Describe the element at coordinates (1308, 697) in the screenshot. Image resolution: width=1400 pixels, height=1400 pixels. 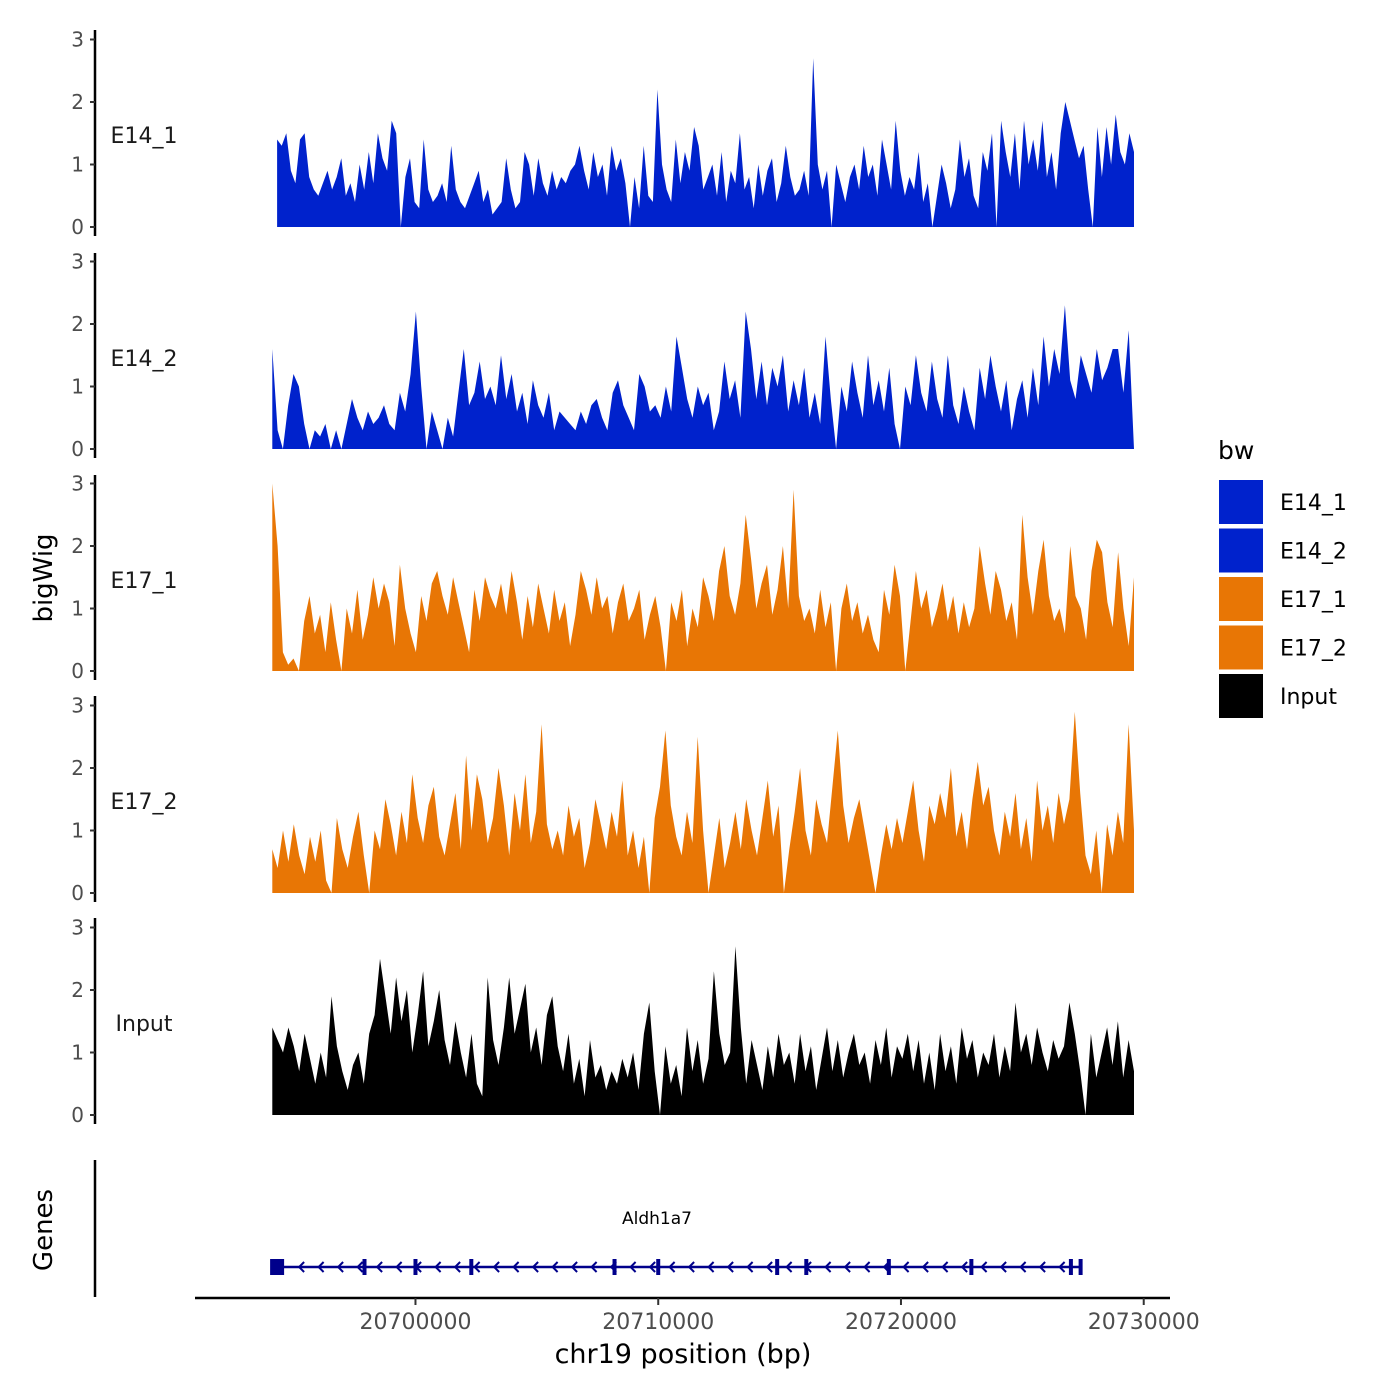
I see `legend-label: Input` at that location.